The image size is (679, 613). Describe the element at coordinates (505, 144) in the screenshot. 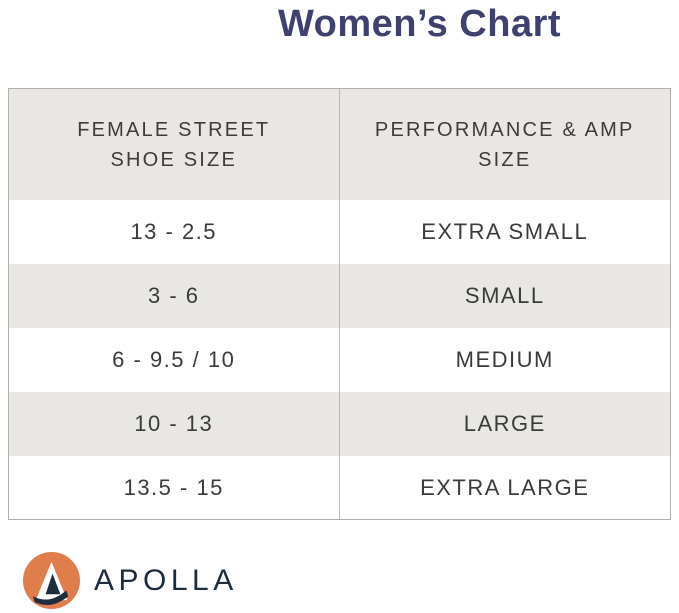

I see `header-cell-amp-size: PERFORMANCE & AMP SIZE` at that location.